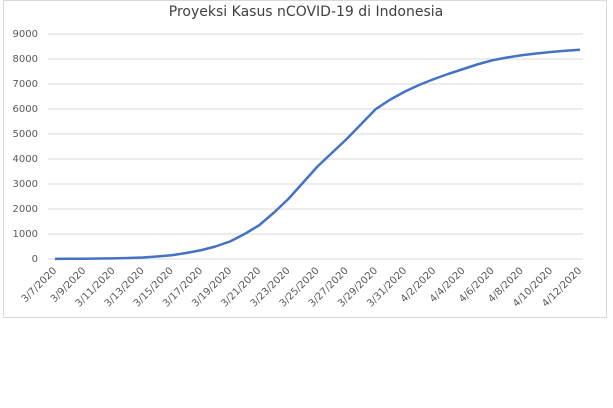 This screenshot has width=613, height=408. I want to click on y-tick-label: 9000, so click(25, 34).